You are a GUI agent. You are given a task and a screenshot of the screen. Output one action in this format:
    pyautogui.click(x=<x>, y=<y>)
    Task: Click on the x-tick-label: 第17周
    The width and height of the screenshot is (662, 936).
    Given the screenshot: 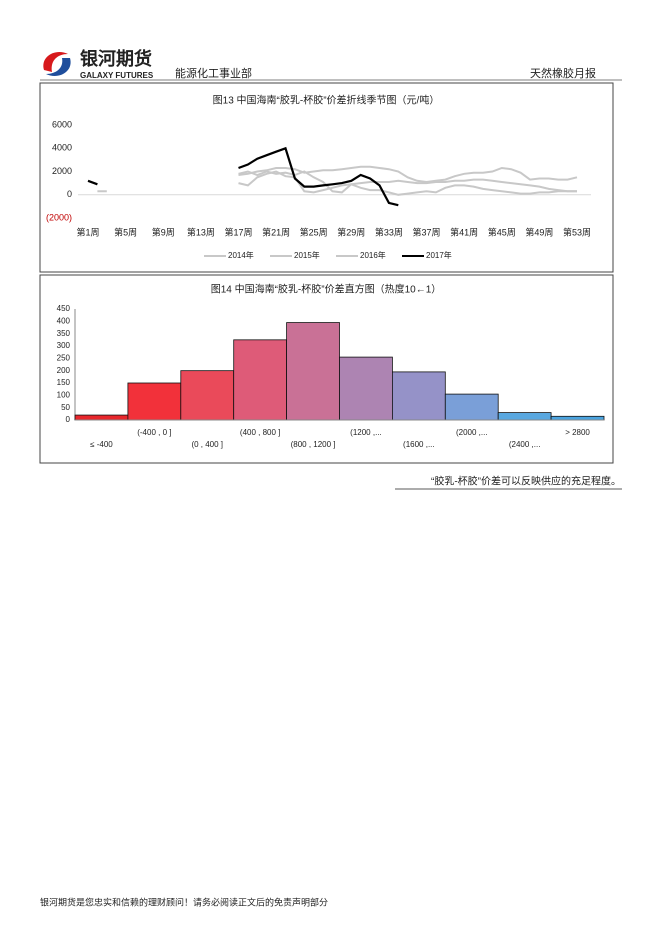 What is the action you would take?
    pyautogui.click(x=238, y=231)
    